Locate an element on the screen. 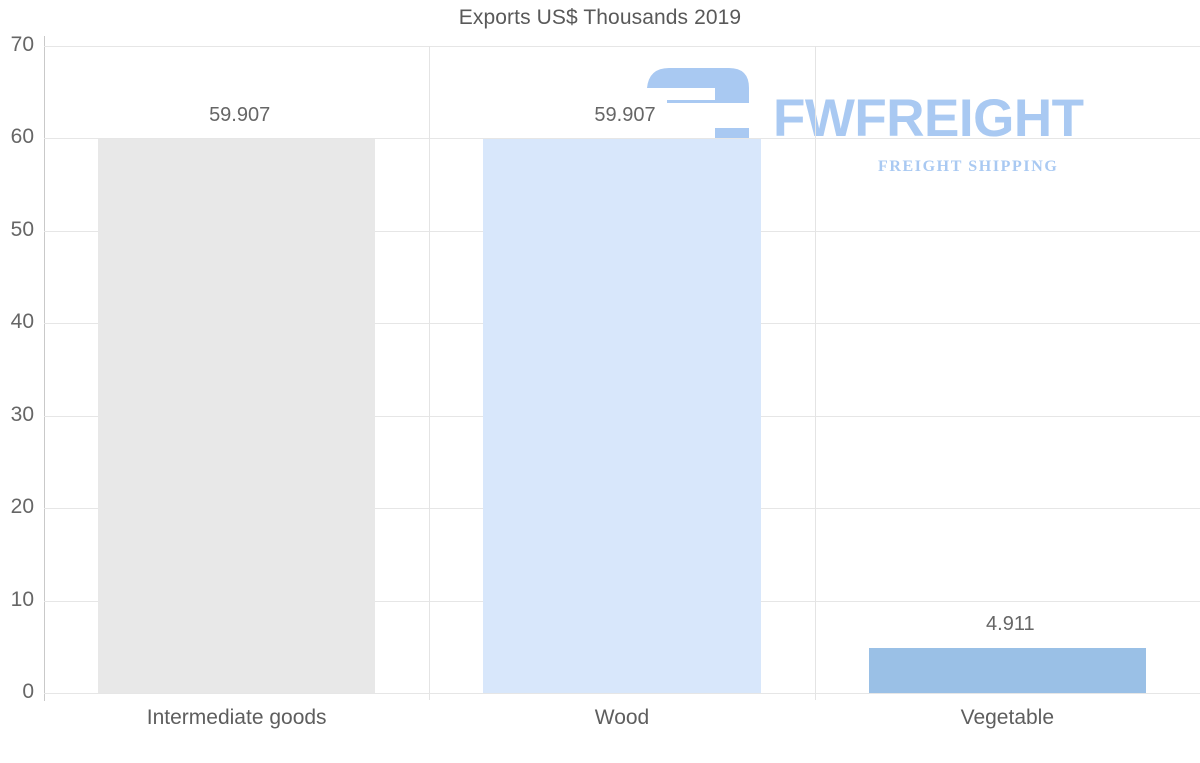 The height and width of the screenshot is (763, 1200). chart-title: Exports US$ Thousands 2019 is located at coordinates (600, 17).